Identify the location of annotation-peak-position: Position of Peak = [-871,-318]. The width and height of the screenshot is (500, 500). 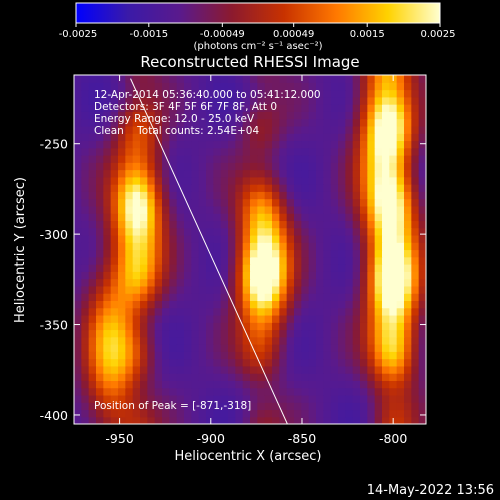
(172, 406).